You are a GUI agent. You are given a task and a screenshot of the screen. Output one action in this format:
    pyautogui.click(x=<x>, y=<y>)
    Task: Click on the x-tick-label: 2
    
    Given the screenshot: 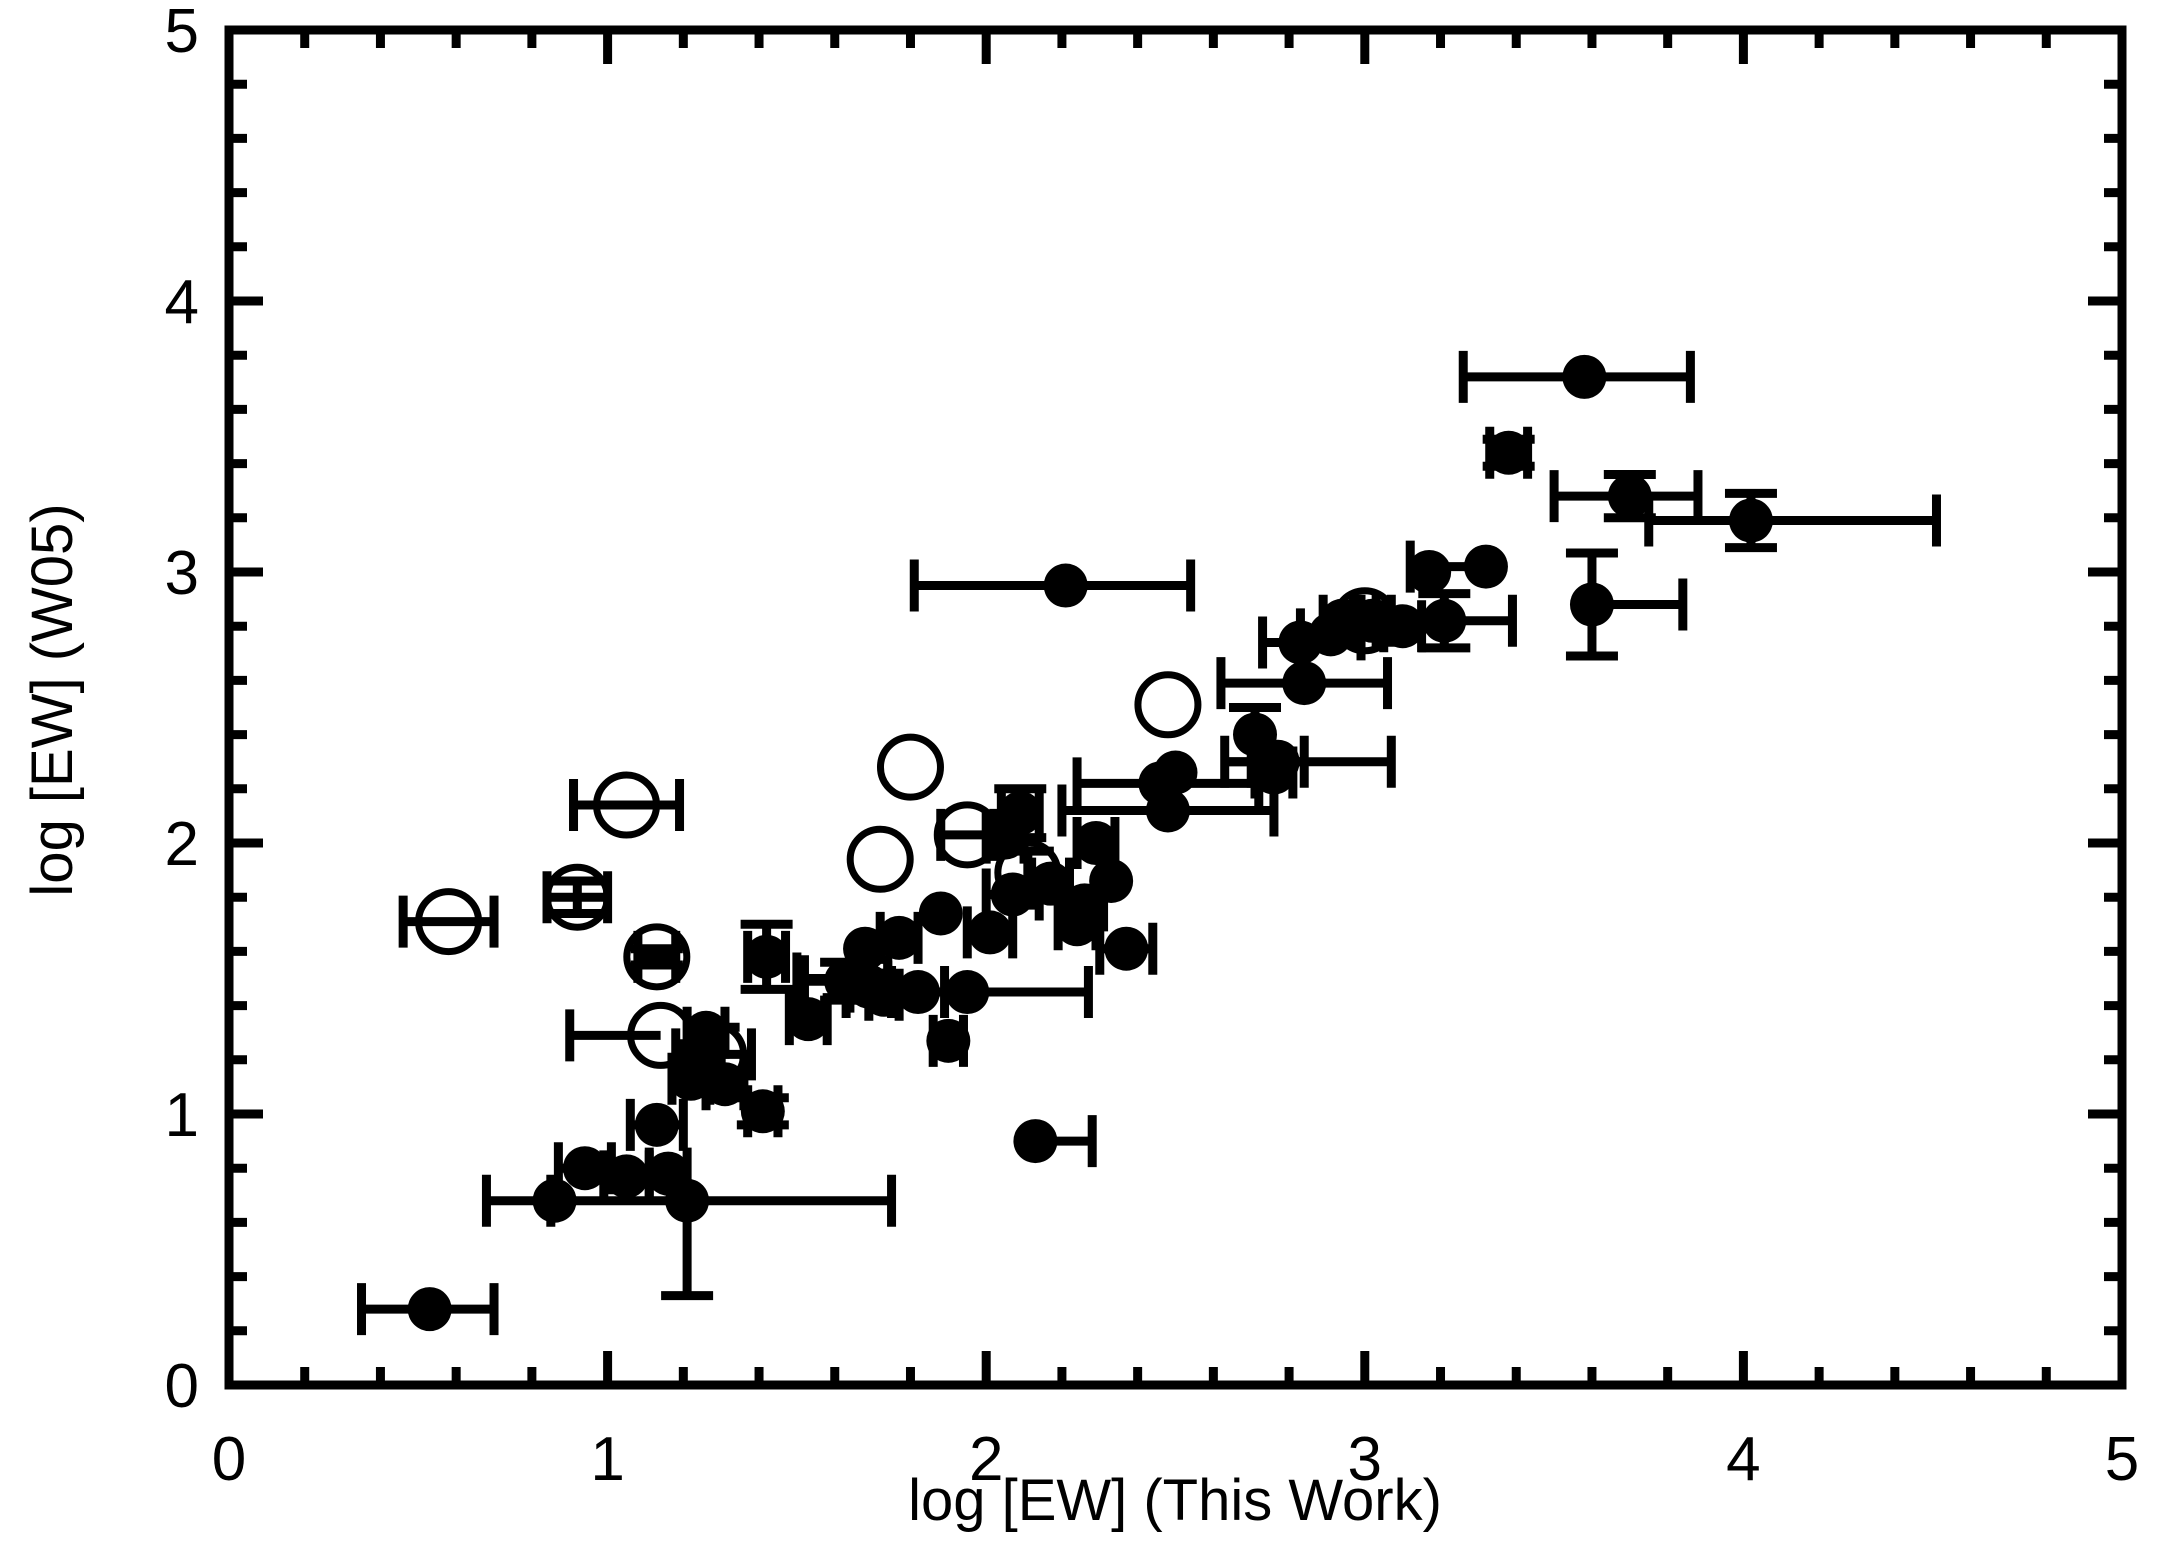 What is the action you would take?
    pyautogui.click(x=986, y=1459)
    